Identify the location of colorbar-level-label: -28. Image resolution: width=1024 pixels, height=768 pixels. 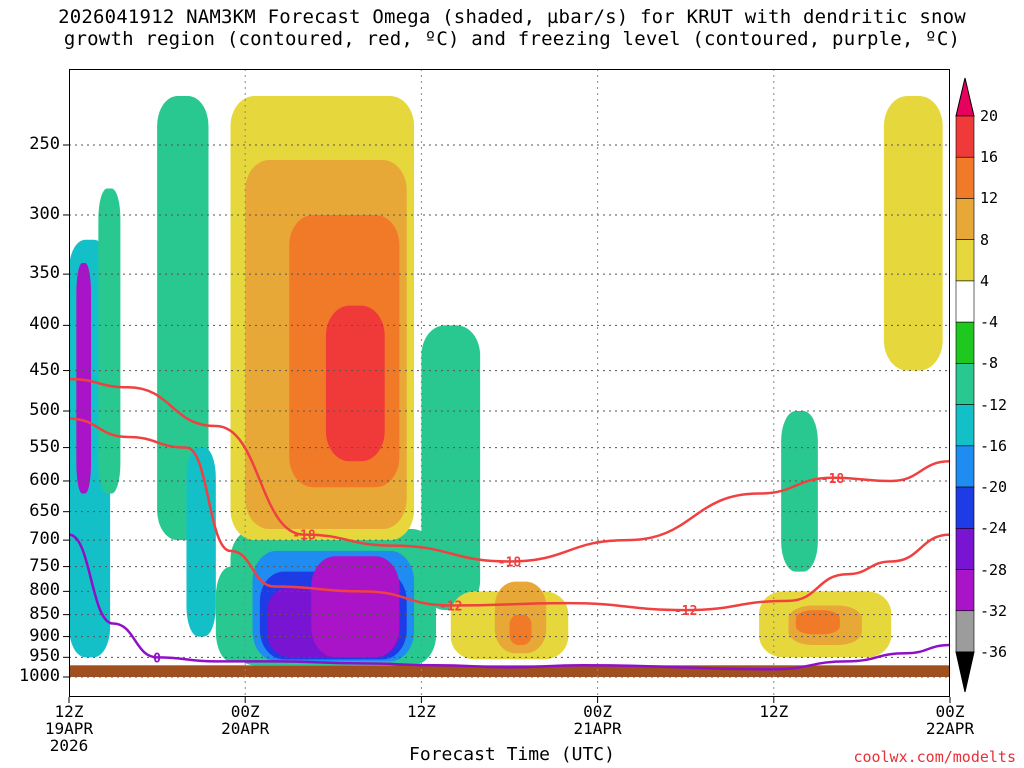
(993, 570).